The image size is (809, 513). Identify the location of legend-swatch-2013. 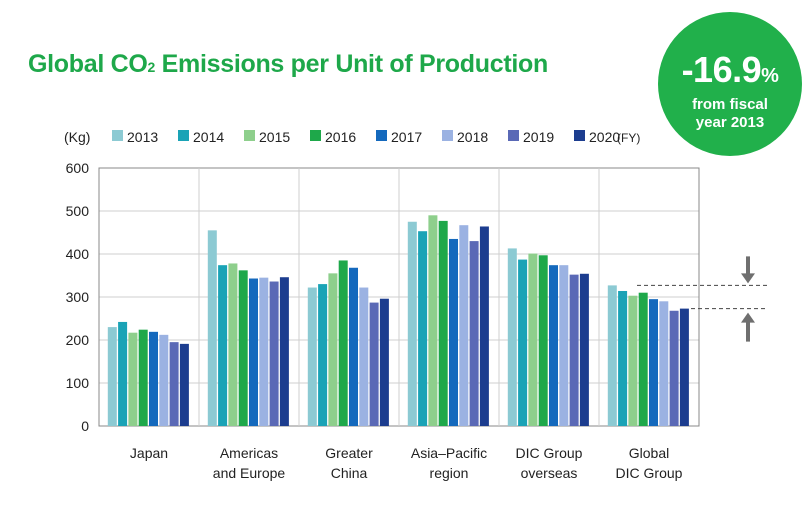
(117, 135).